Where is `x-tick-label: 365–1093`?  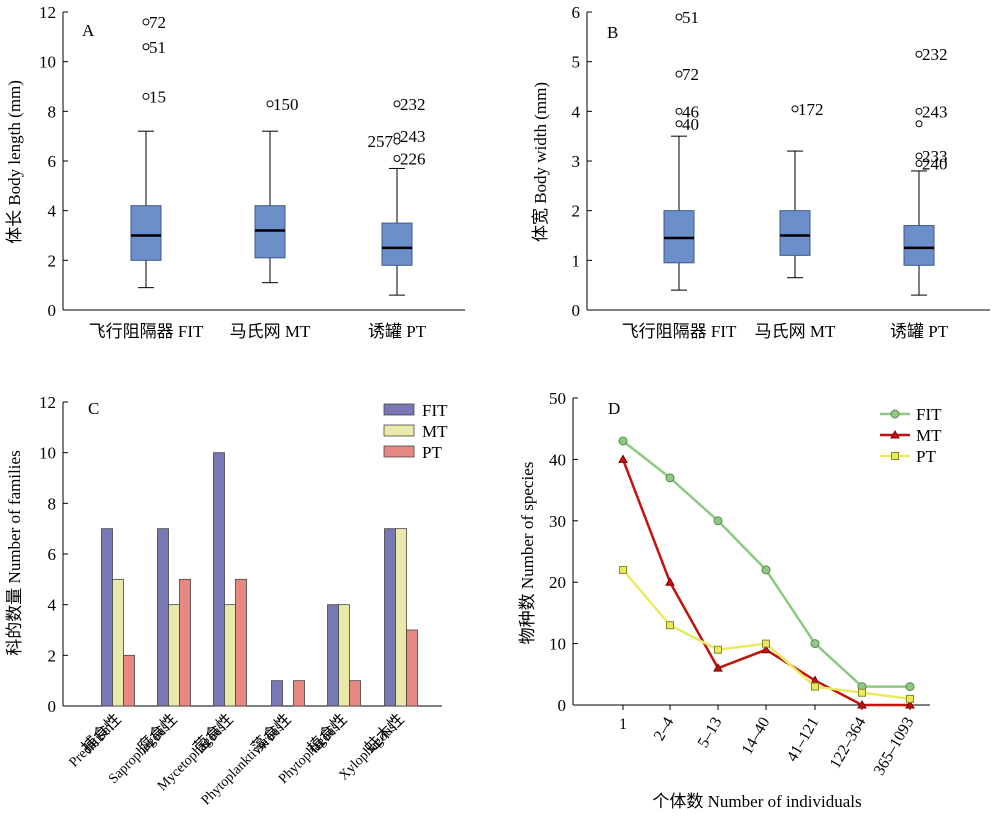 x-tick-label: 365–1093 is located at coordinates (894, 747).